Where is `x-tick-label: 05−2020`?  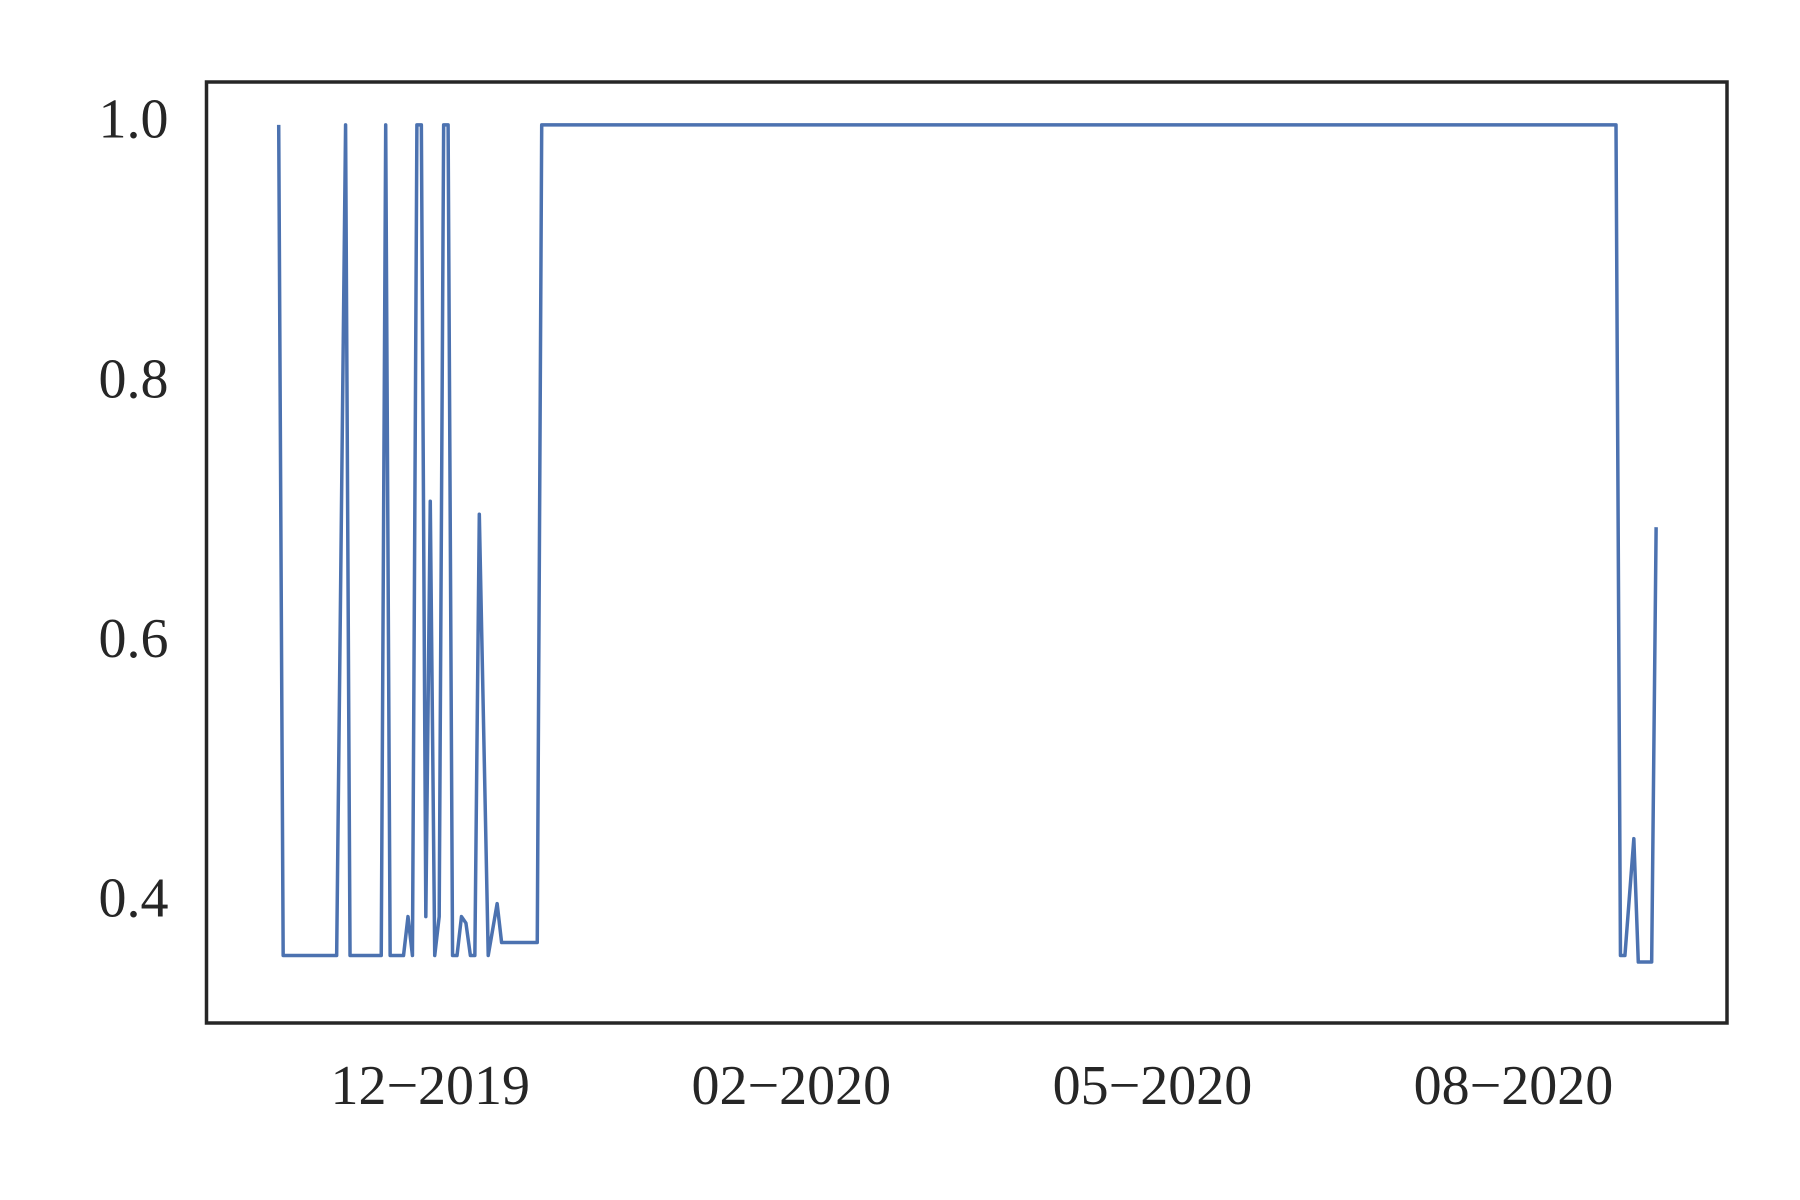 x-tick-label: 05−2020 is located at coordinates (1153, 1086).